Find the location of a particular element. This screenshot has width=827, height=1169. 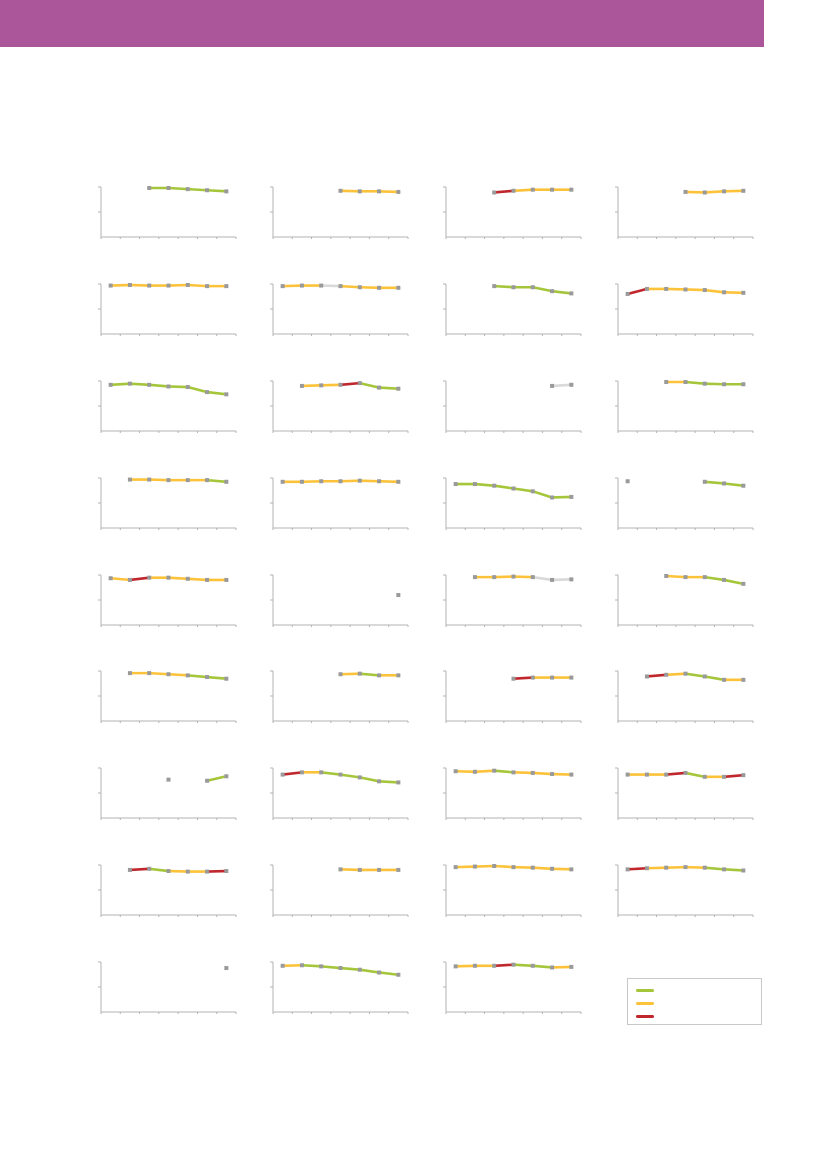

header-band is located at coordinates (382, 23).